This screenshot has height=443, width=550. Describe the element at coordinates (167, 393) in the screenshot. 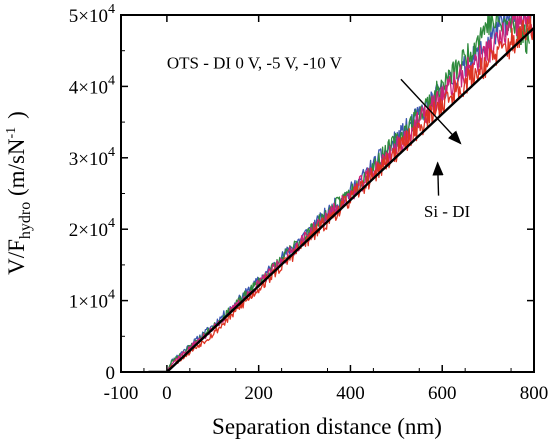

I see `x-tick-label: 0` at that location.